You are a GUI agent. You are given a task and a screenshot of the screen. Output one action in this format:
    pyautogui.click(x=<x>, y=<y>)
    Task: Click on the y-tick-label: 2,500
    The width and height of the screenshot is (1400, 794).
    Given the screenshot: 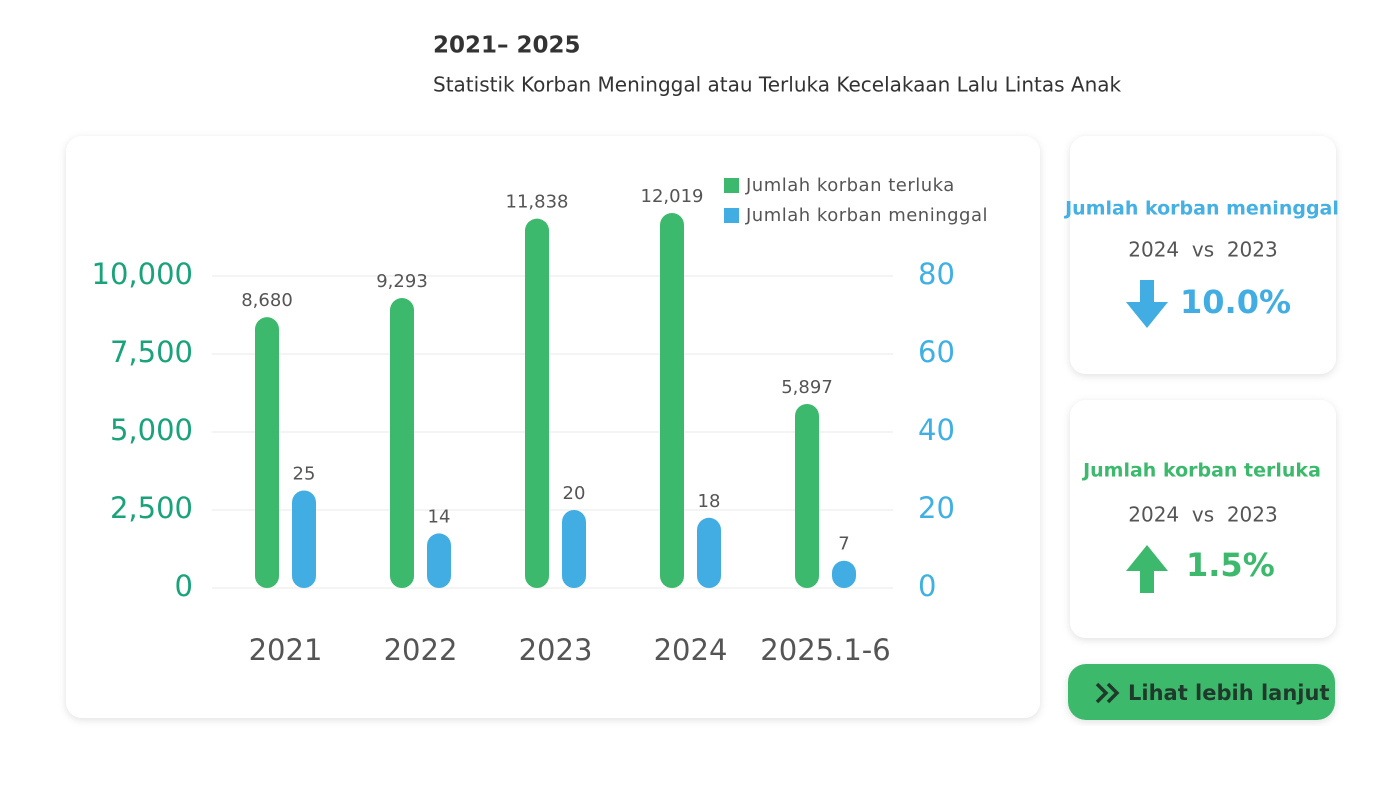 What is the action you would take?
    pyautogui.click(x=151, y=508)
    